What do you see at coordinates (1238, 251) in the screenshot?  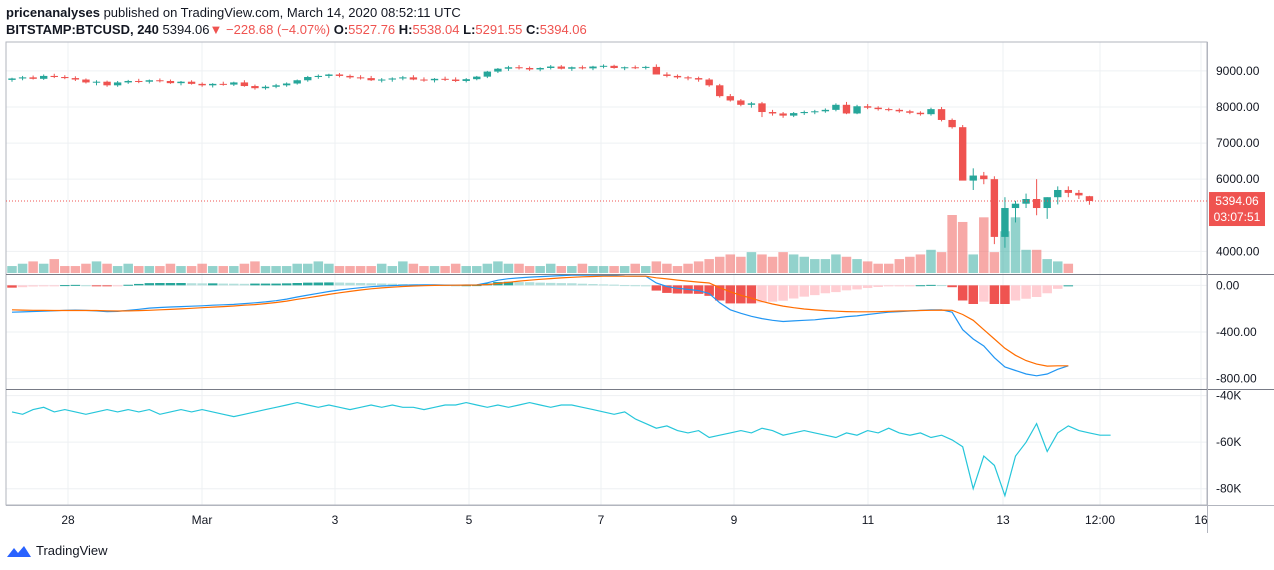 I see `price-tick-label: 4000.00` at bounding box center [1238, 251].